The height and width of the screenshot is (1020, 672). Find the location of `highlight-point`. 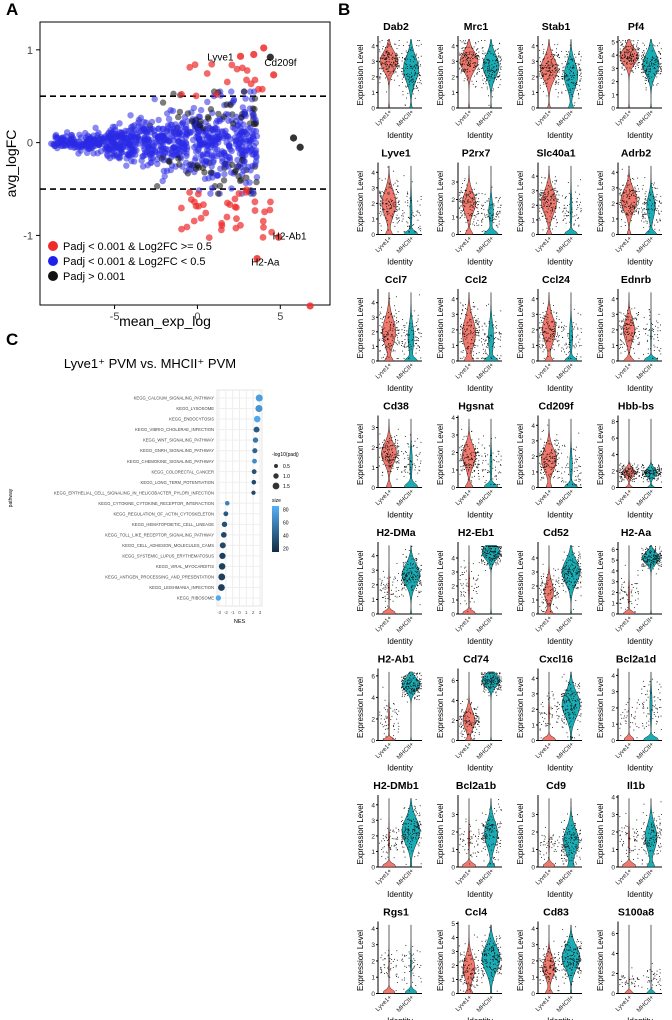

highlight-point is located at coordinates (264, 48).